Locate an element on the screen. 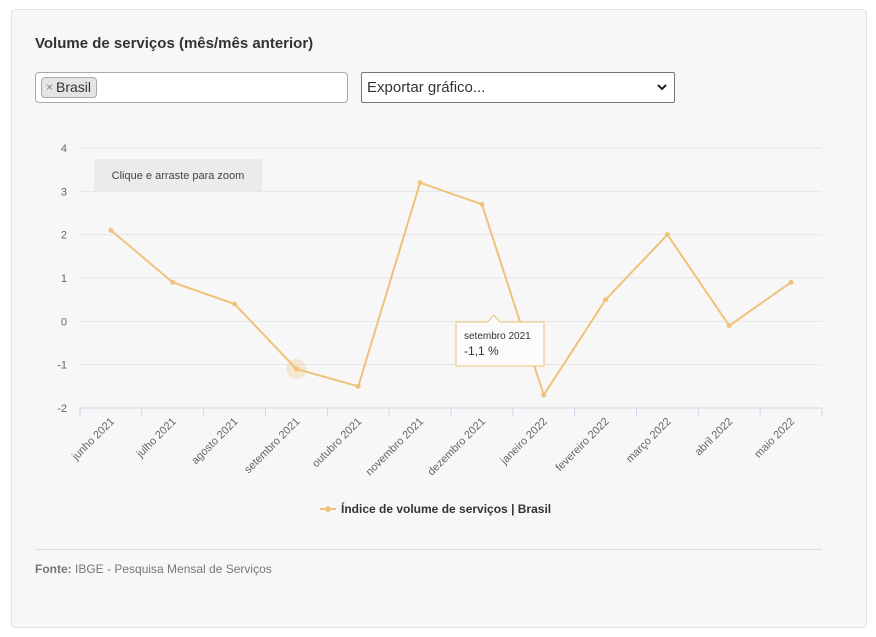  y-tick-label: -1 is located at coordinates (62, 366).